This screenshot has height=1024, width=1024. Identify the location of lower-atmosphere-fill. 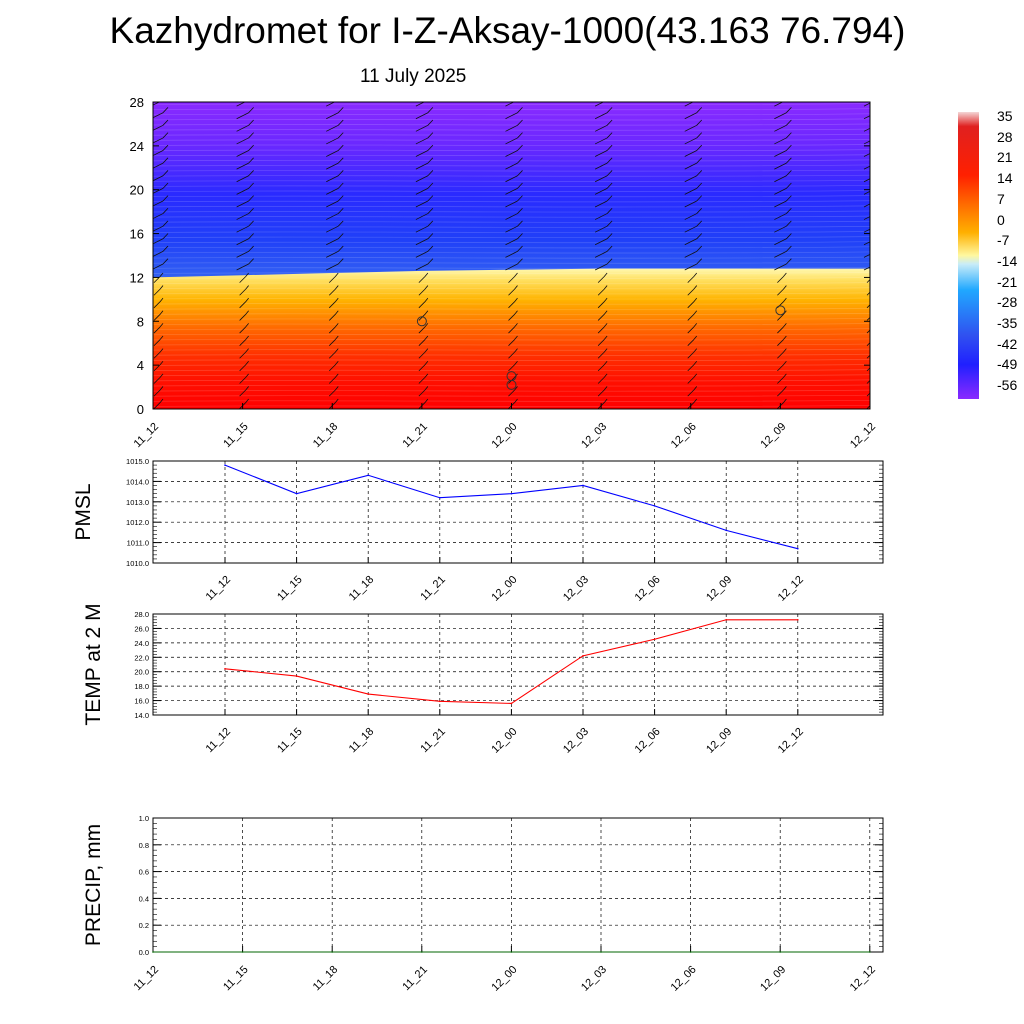
(511, 338).